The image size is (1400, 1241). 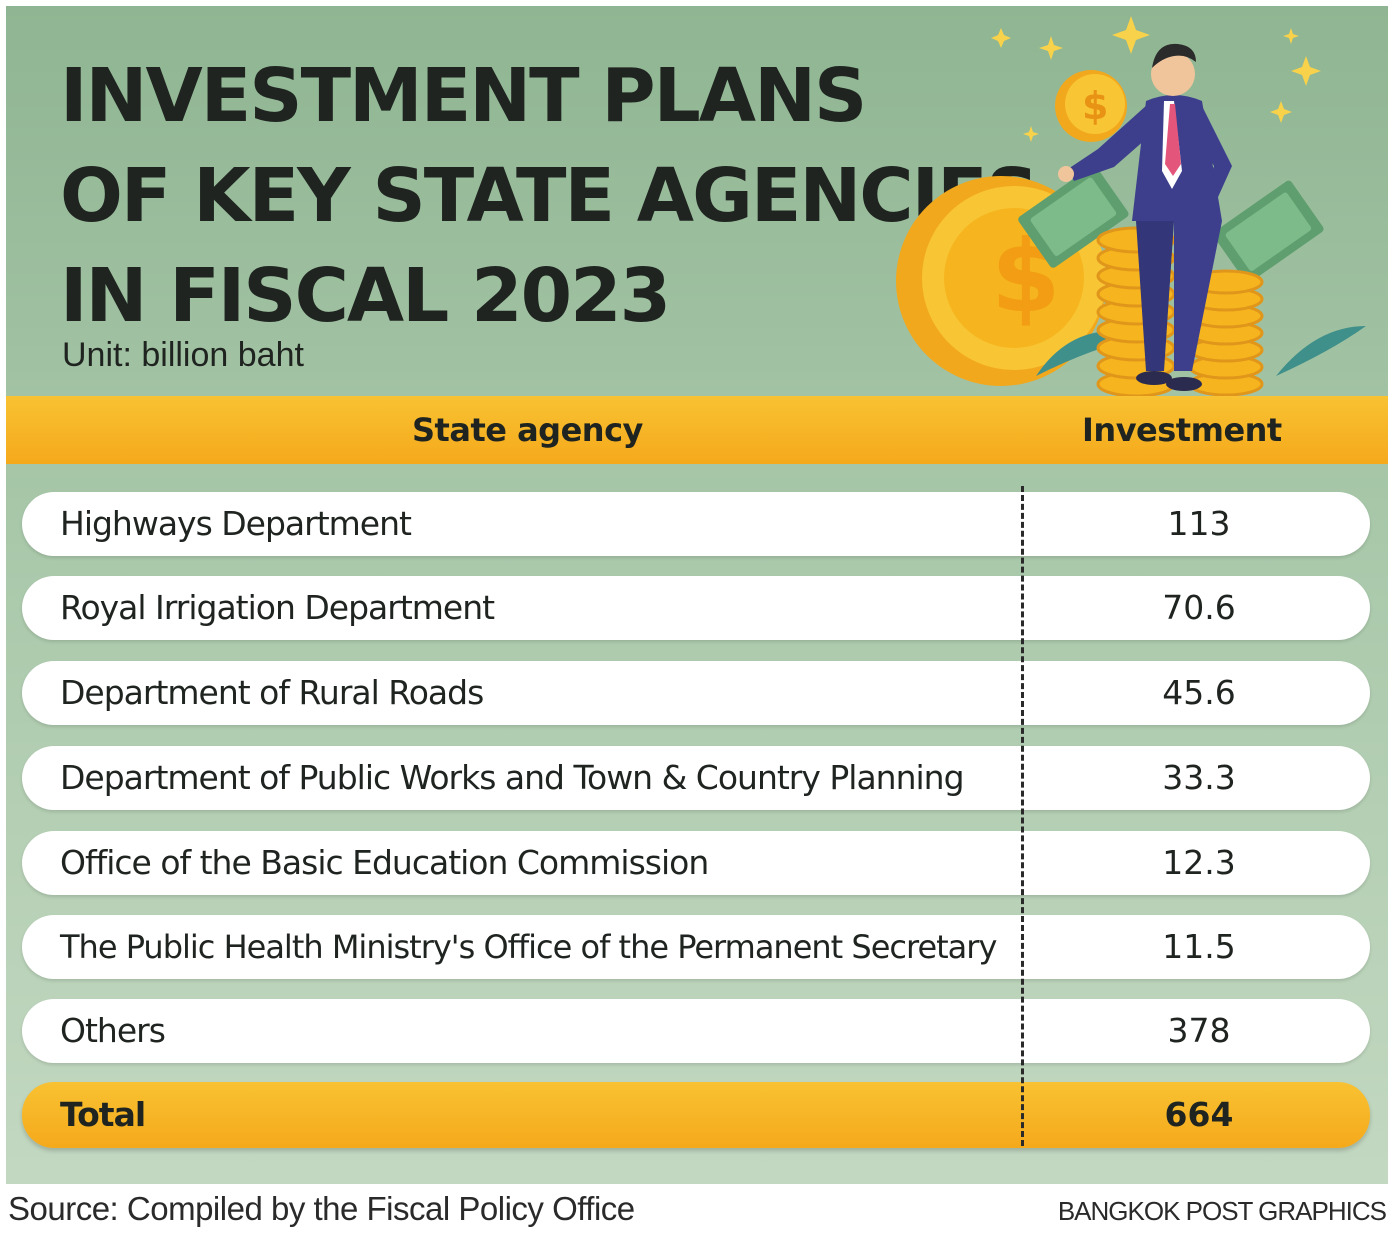 I want to click on investment-value: 11.5, so click(x=1199, y=946).